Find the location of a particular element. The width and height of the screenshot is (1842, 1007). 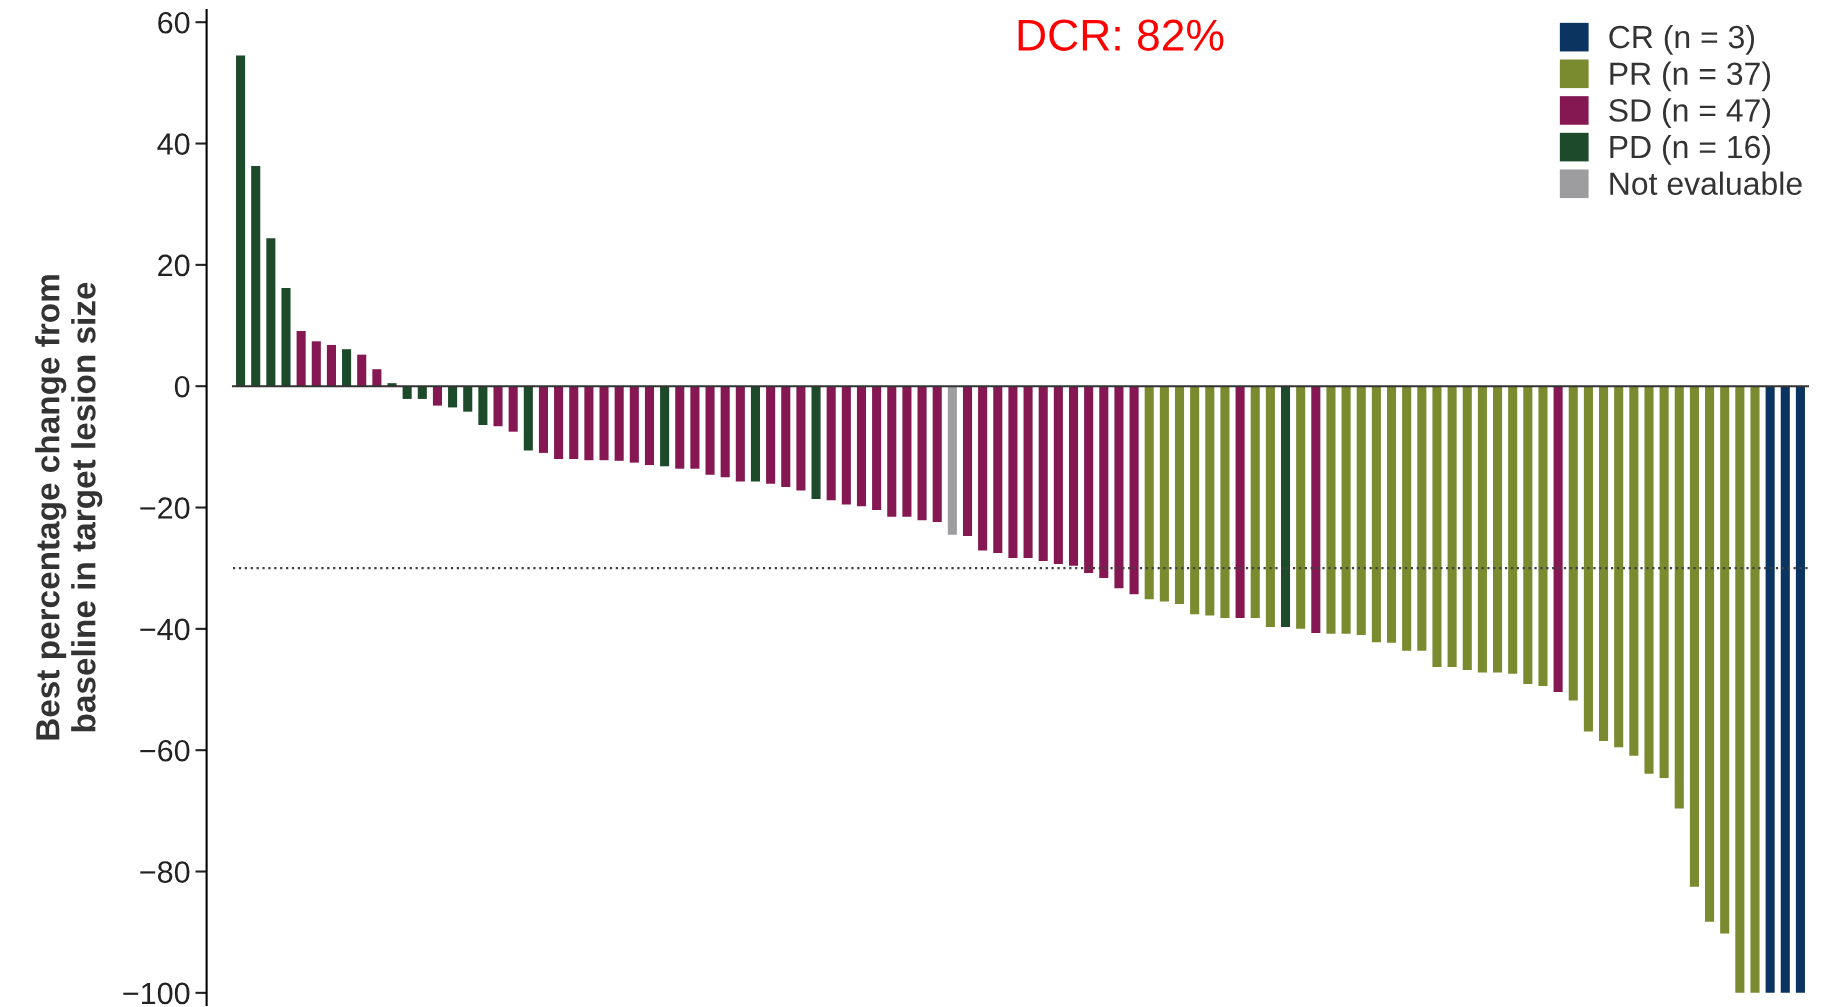

legend-label: Not evaluable is located at coordinates (1706, 183).